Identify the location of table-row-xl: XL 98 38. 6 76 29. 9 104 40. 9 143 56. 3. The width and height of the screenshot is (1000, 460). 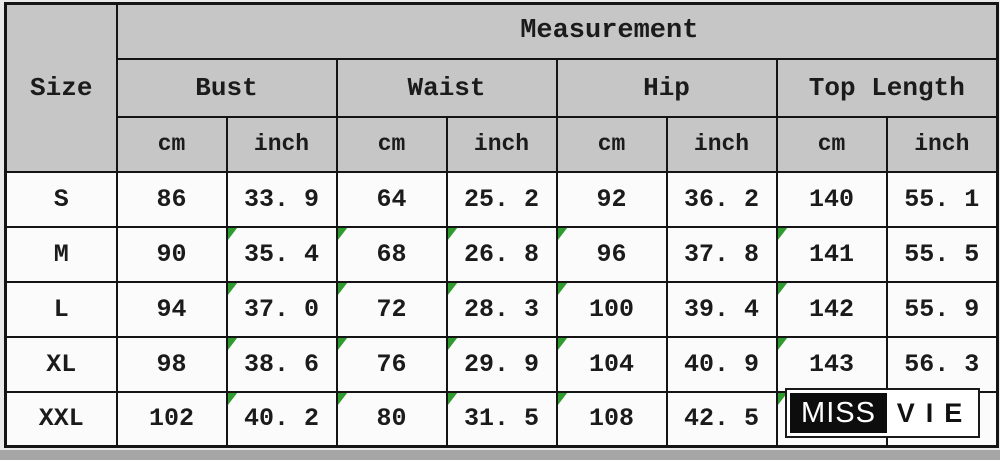
(501, 364).